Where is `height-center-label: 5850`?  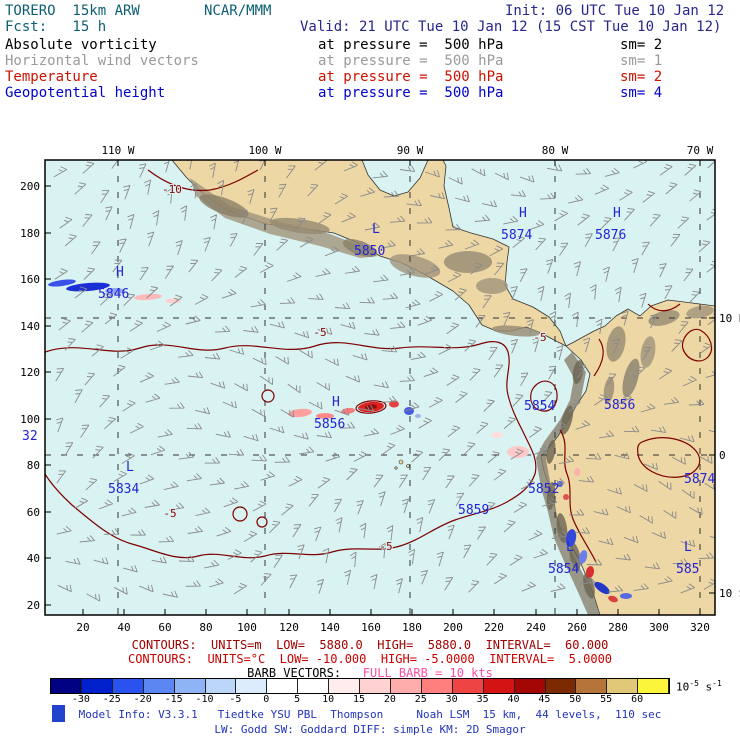 height-center-label: 5850 is located at coordinates (369, 251).